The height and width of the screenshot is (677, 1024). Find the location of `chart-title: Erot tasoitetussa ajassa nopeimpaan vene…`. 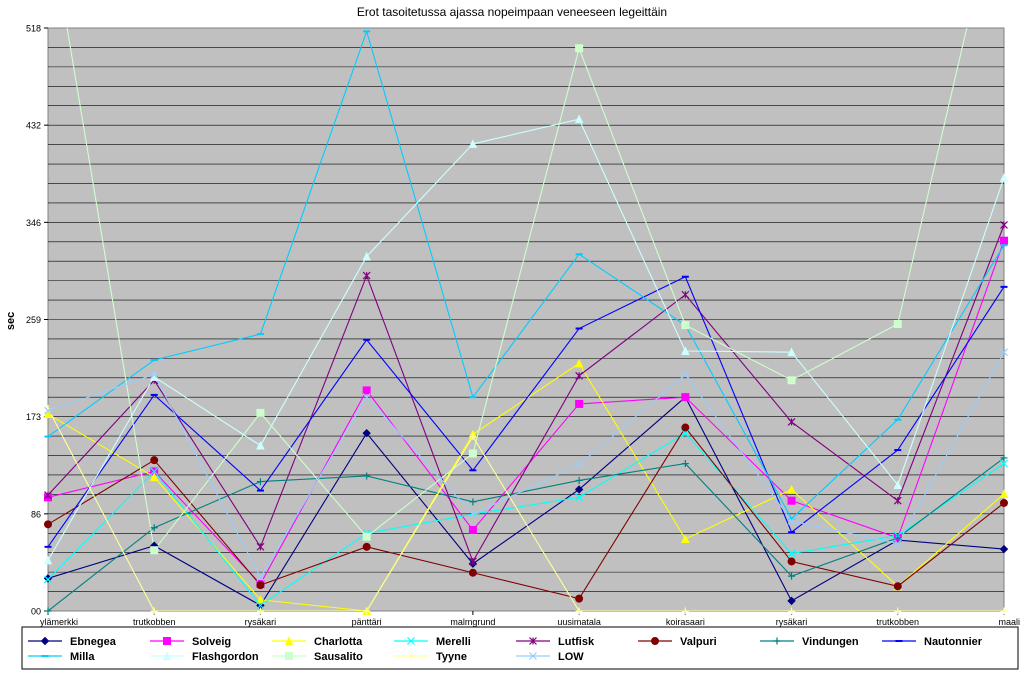

chart-title: Erot tasoitetussa ajassa nopeimpaan vene… is located at coordinates (512, 12).